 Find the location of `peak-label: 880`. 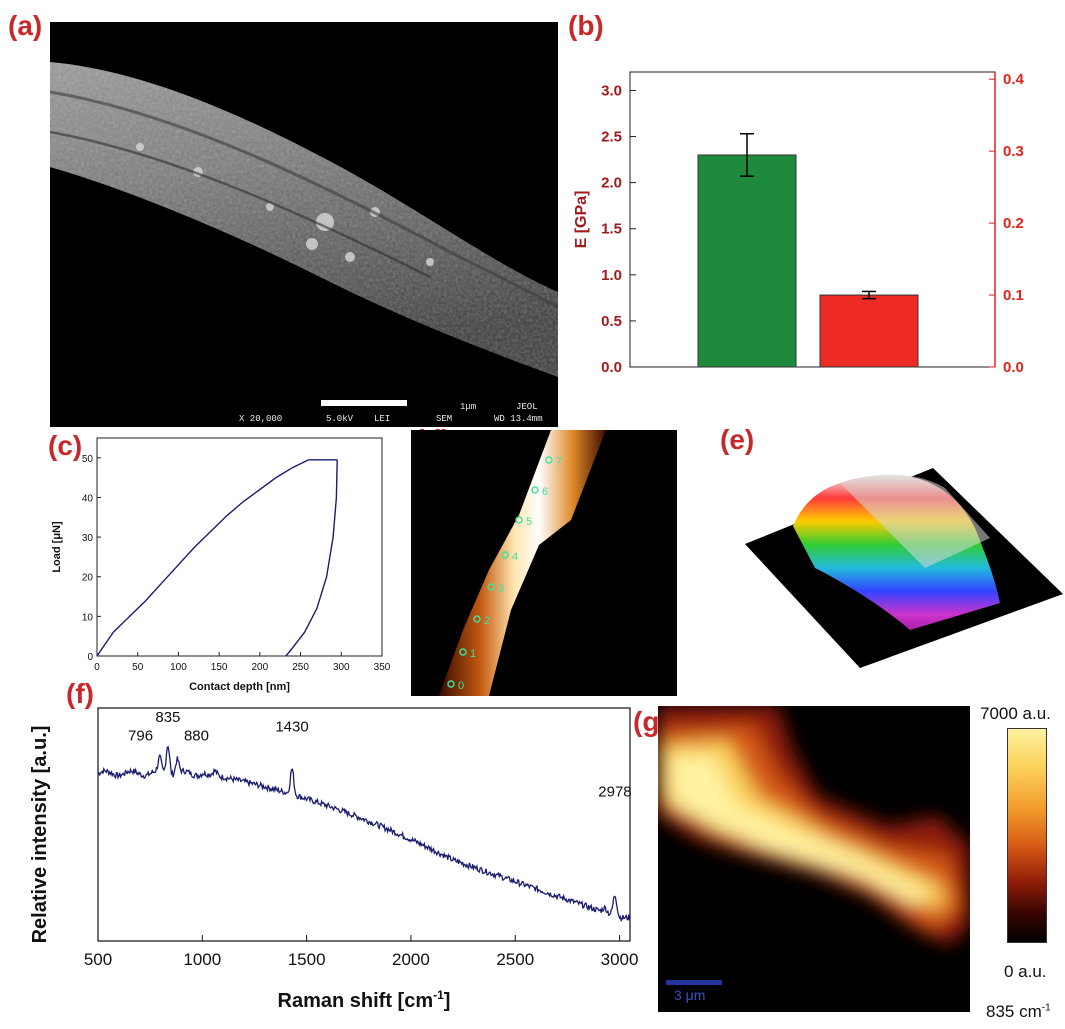

peak-label: 880 is located at coordinates (196, 736).